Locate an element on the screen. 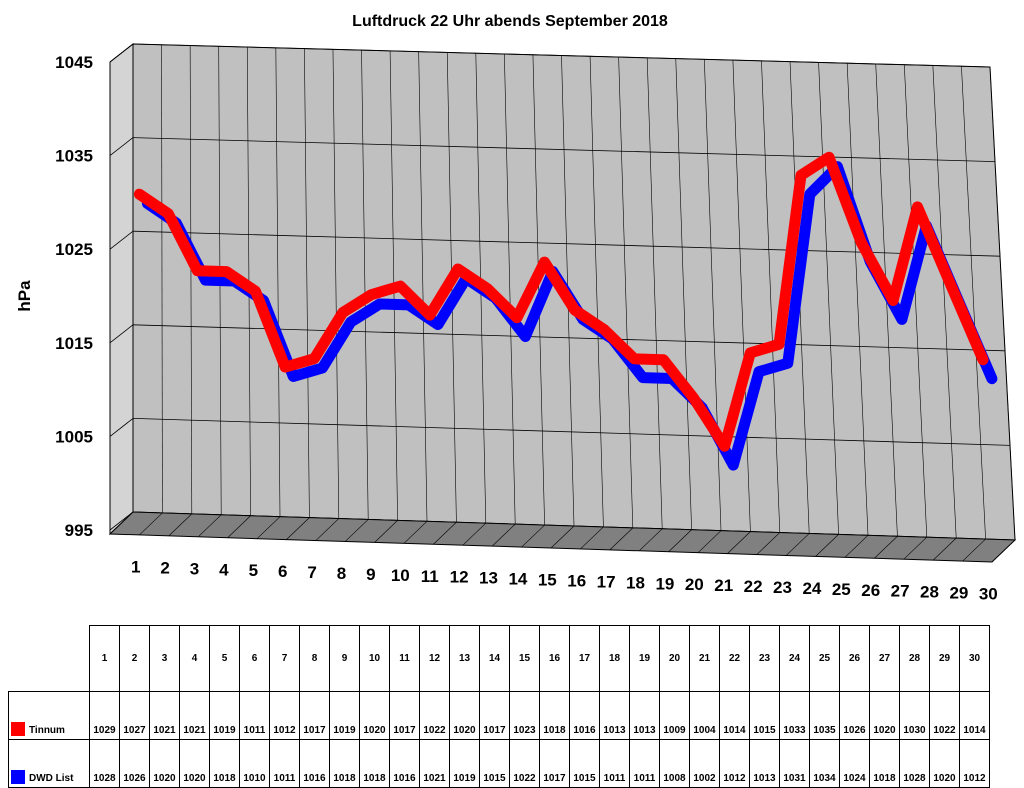 The height and width of the screenshot is (788, 1024). x-tick-label: 23 is located at coordinates (782, 587).